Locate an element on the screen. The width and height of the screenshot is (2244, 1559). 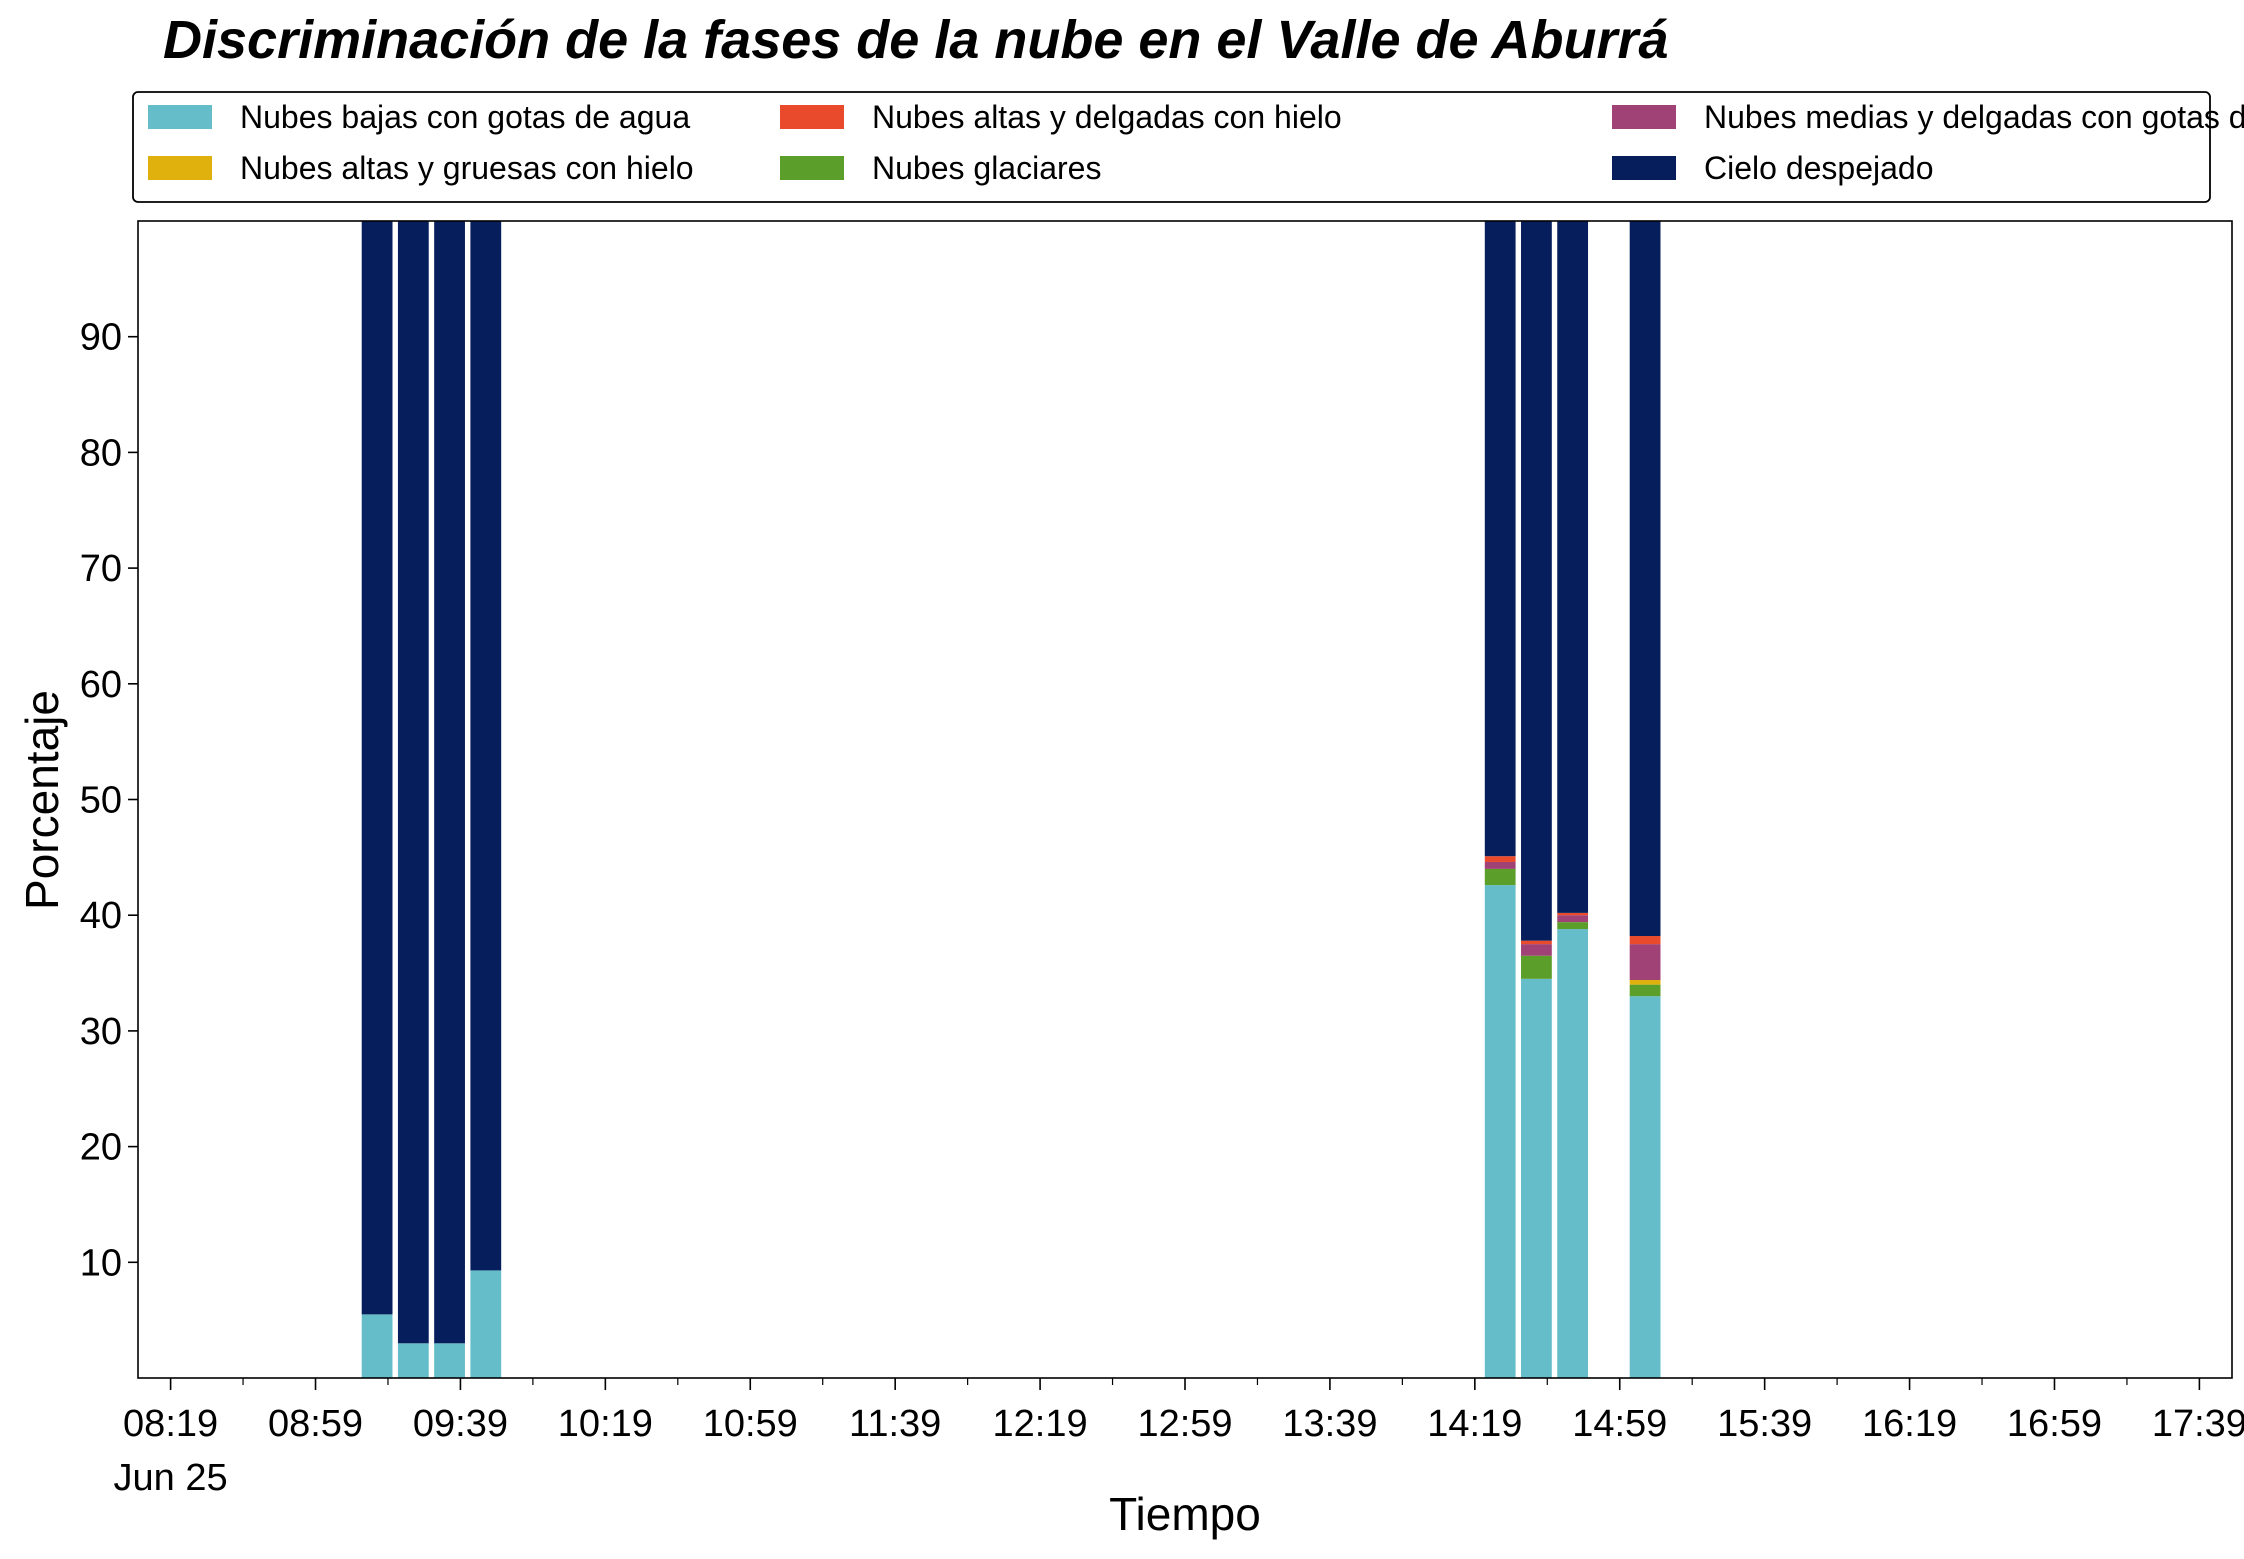
bar-segment-1506-s2 is located at coordinates (1645, 982).